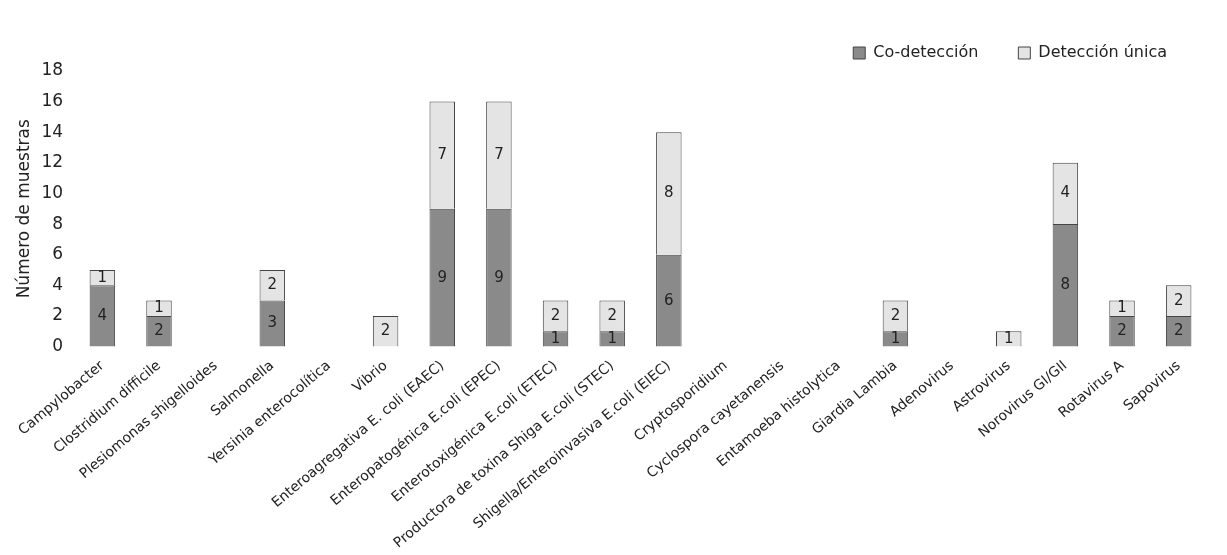  Describe the element at coordinates (58, 314) in the screenshot. I see `y-tick-label: 2` at that location.